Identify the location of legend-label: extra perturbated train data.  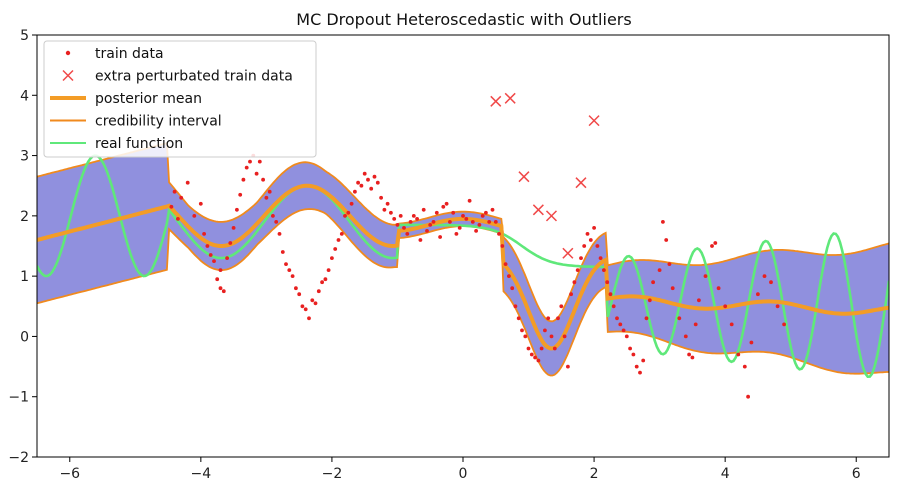
(194, 77).